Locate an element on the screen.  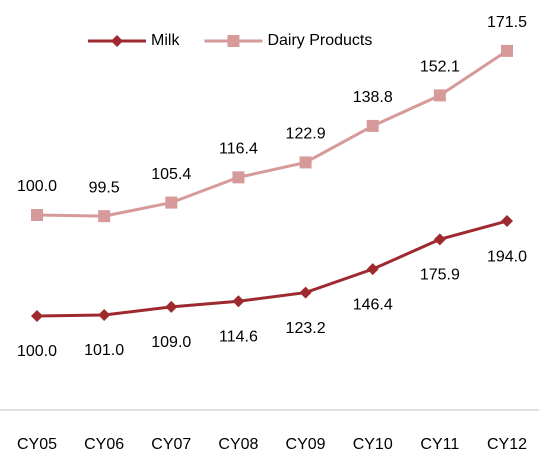
data-label: 101.0 is located at coordinates (104, 350).